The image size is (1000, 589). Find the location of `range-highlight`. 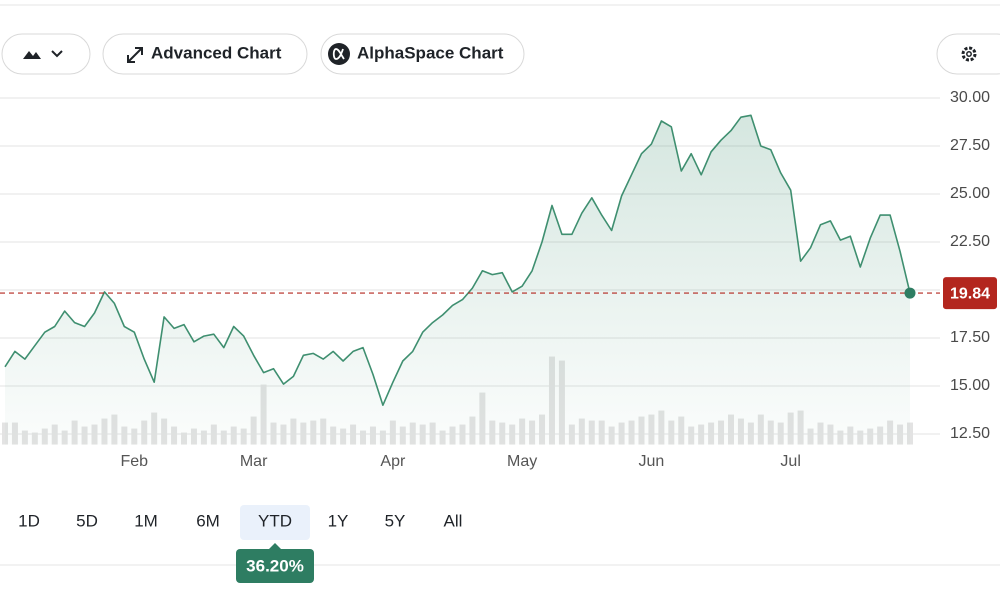

range-highlight is located at coordinates (275, 522).